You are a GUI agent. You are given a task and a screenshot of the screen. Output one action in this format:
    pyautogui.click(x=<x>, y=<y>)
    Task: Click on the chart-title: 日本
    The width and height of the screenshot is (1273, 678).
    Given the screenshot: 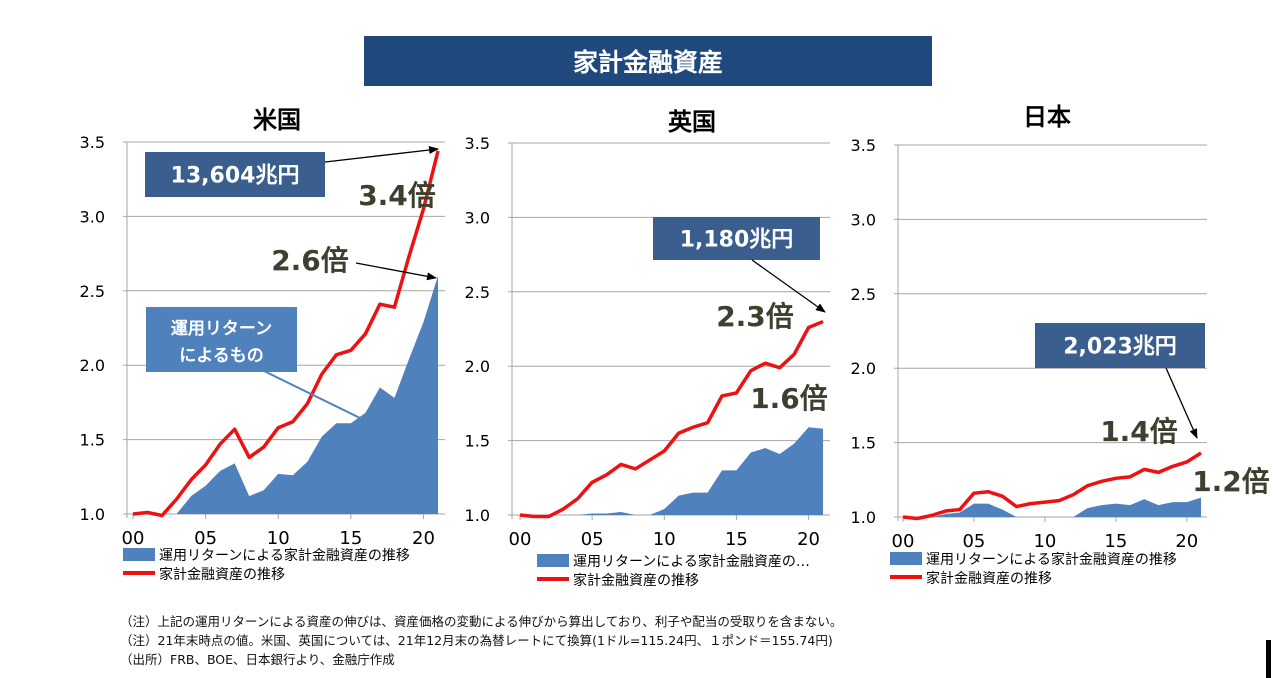 What is the action you would take?
    pyautogui.click(x=1047, y=117)
    